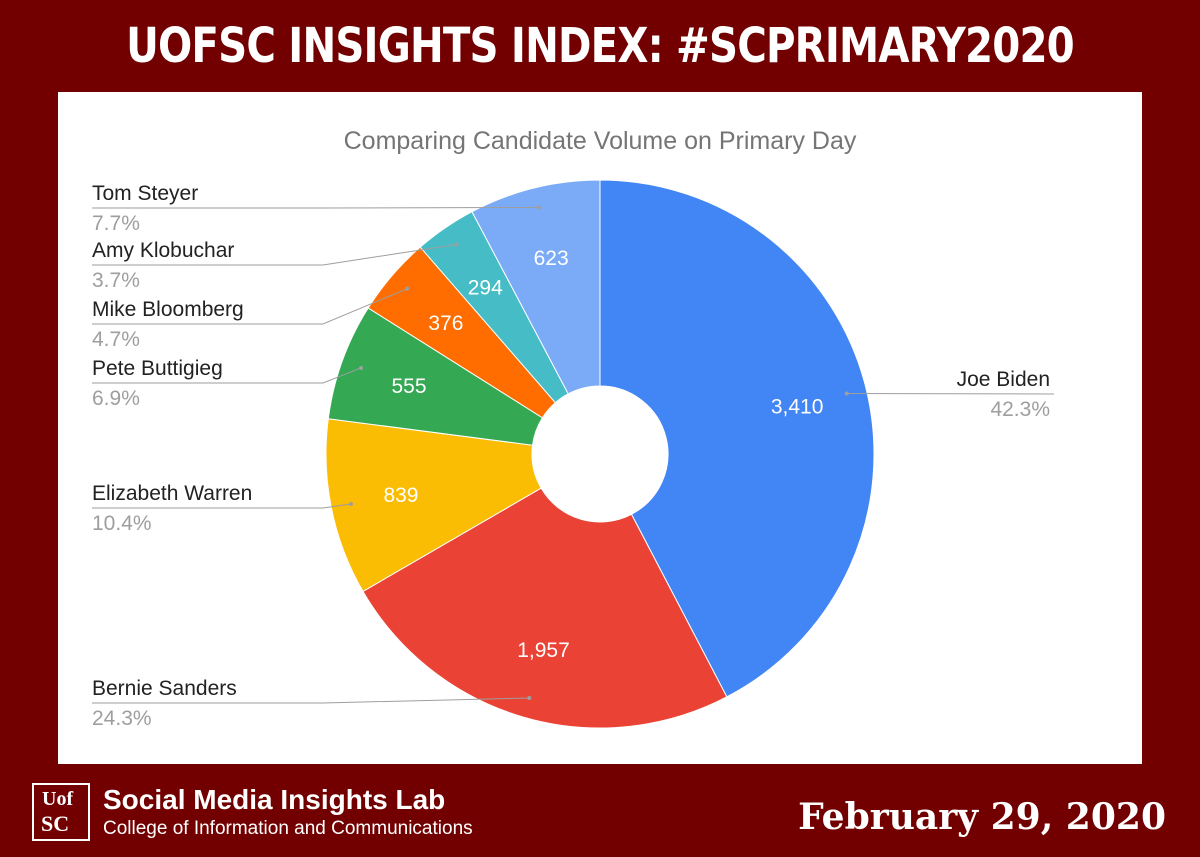  Describe the element at coordinates (456, 244) in the screenshot. I see `leader-dot-amy-klobuchar` at that location.